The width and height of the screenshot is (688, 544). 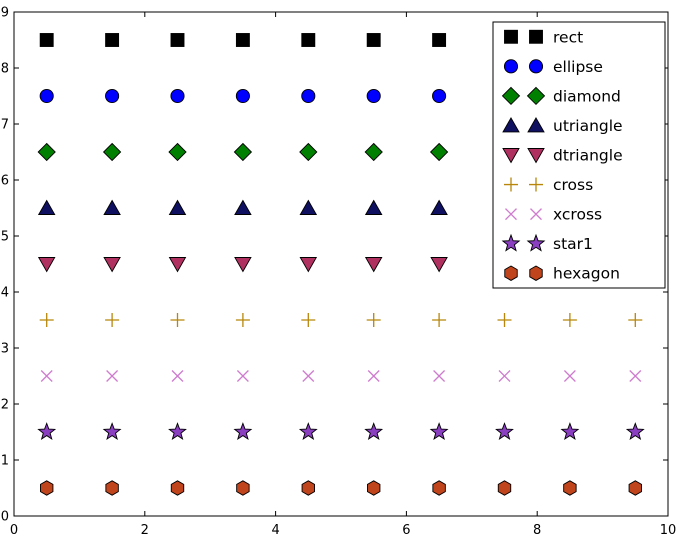 I want to click on x-tick-label: 6, so click(x=406, y=530).